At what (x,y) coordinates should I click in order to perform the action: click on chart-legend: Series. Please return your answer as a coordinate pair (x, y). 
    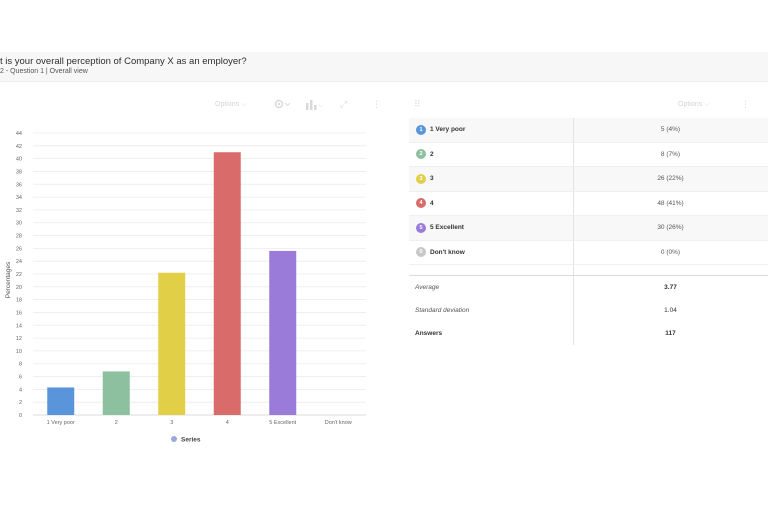
    Looking at the image, I should click on (186, 440).